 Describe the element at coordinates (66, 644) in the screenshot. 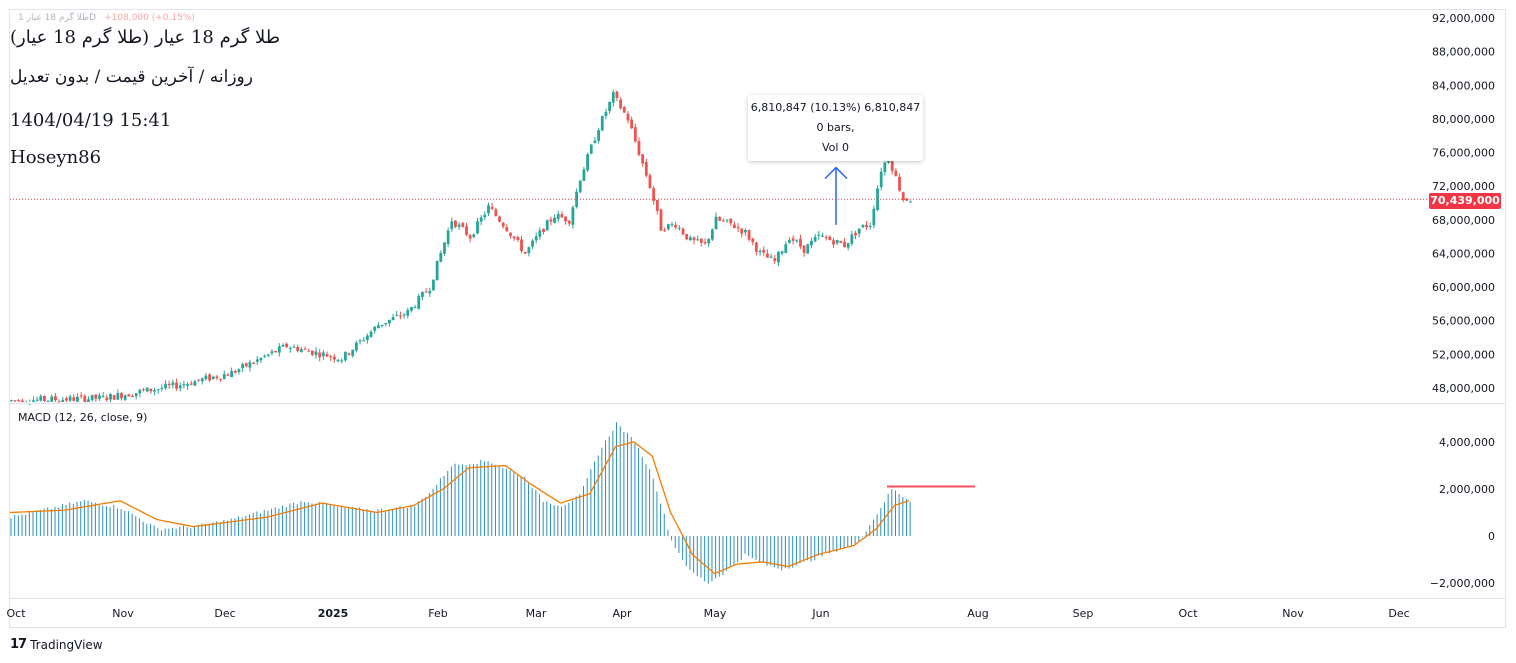

I see `brand-name: TradingView` at that location.